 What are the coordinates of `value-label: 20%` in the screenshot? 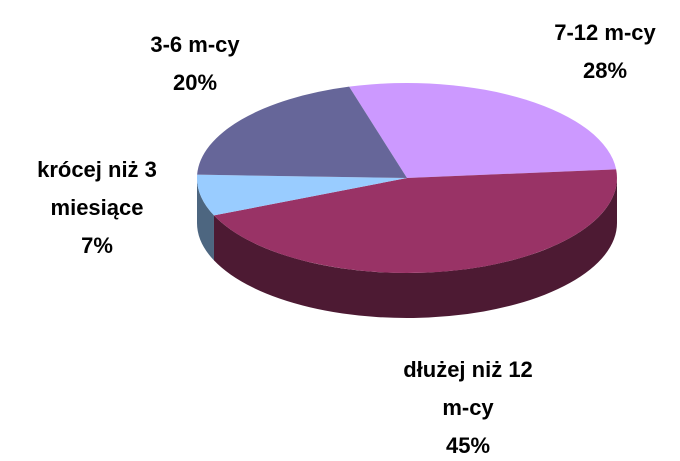 It's located at (195, 82).